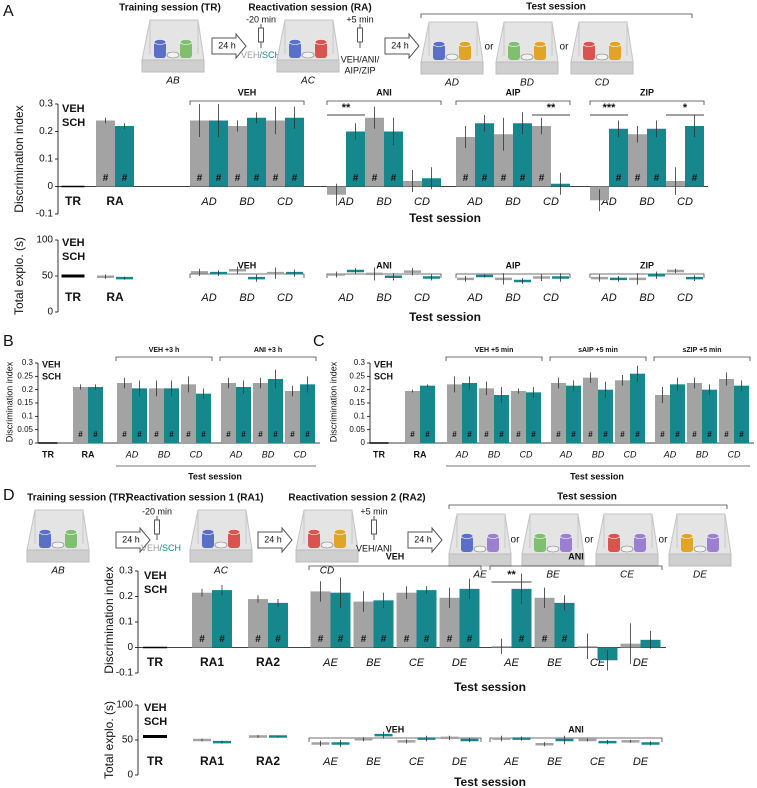 The height and width of the screenshot is (788, 757). I want to click on significance: **, so click(346, 108).